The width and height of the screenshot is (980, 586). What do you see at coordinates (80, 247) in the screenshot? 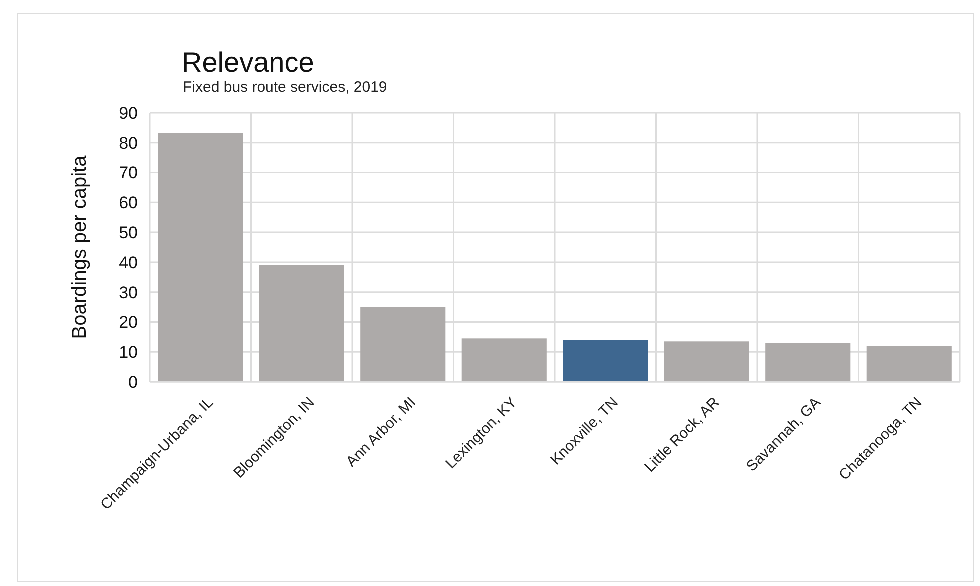
I see `y-axis-title: Boardings per capita` at bounding box center [80, 247].